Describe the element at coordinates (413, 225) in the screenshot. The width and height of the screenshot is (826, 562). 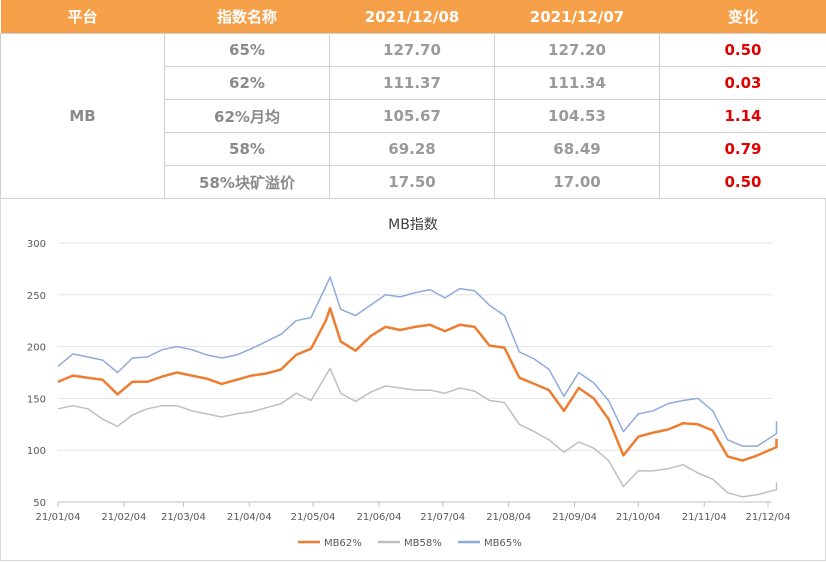
I see `chart-title: MB指数` at that location.